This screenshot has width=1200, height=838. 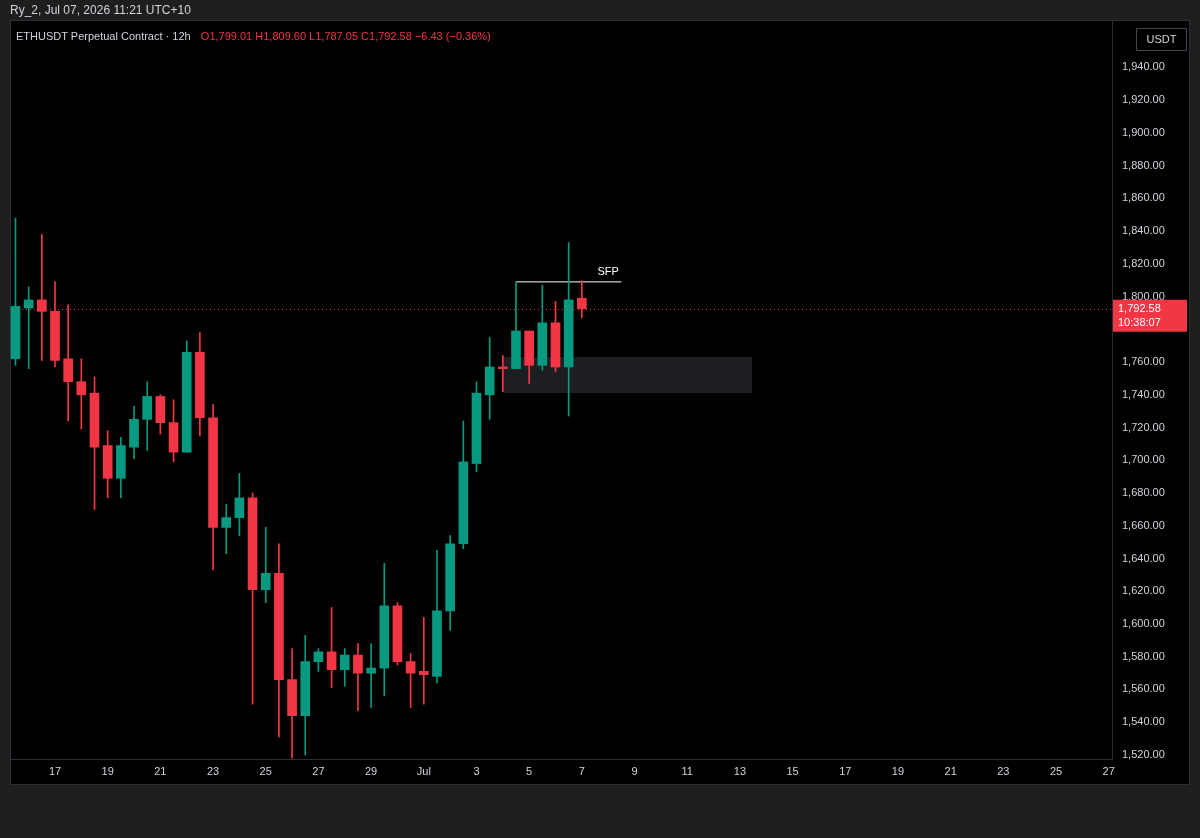 I want to click on y-tick-label: 1,760.00, so click(x=1143, y=361).